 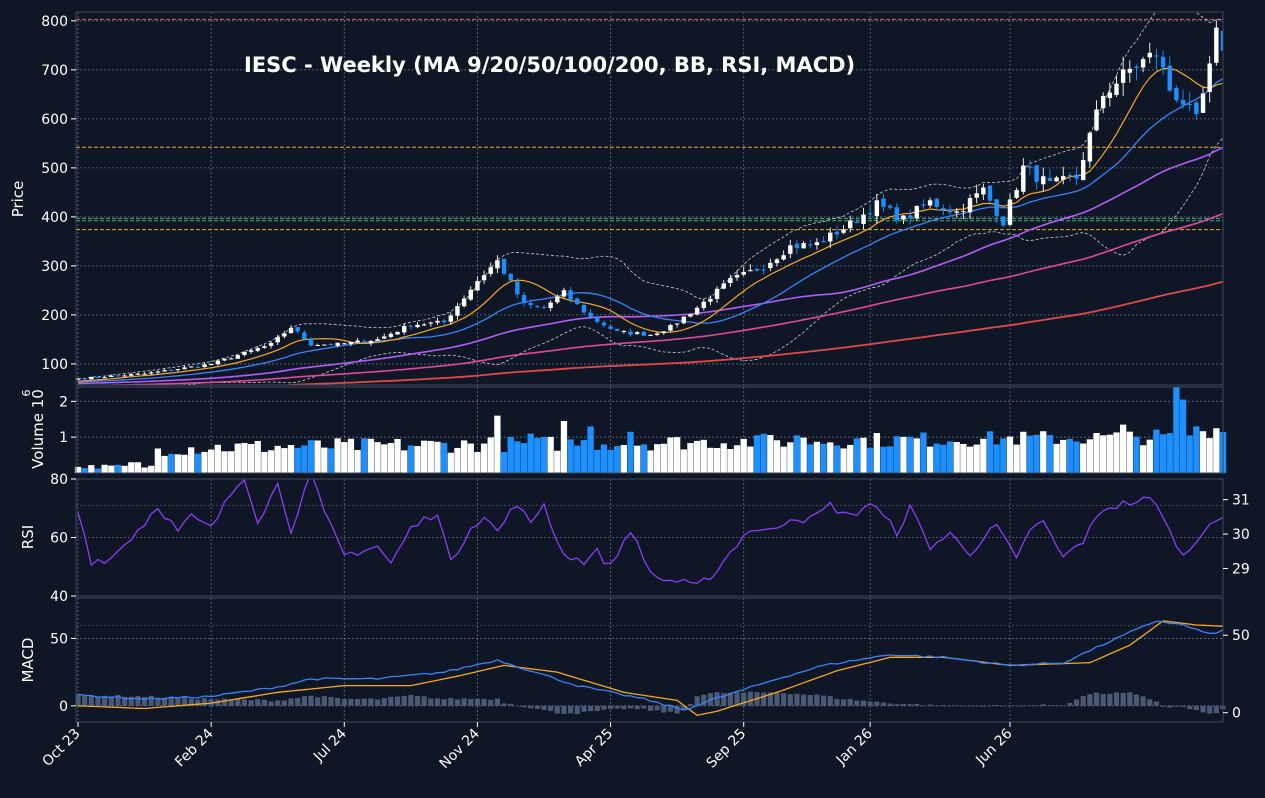 I want to click on price-tick-label: 100, so click(x=54, y=365).